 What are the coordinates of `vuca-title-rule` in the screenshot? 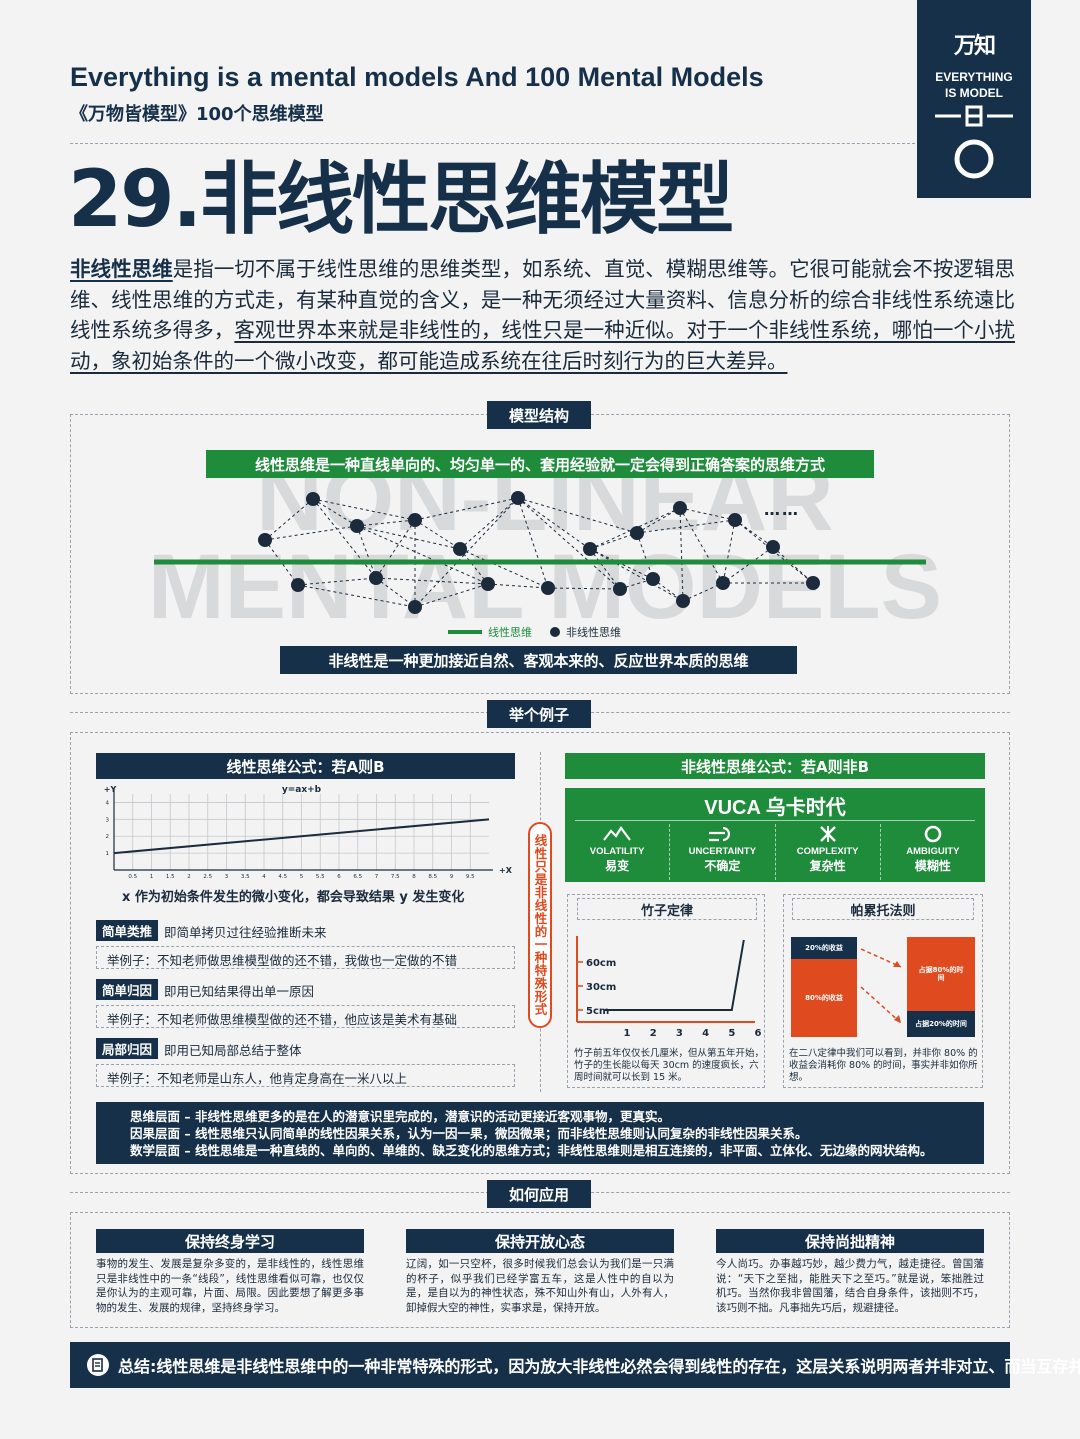 It's located at (775, 820).